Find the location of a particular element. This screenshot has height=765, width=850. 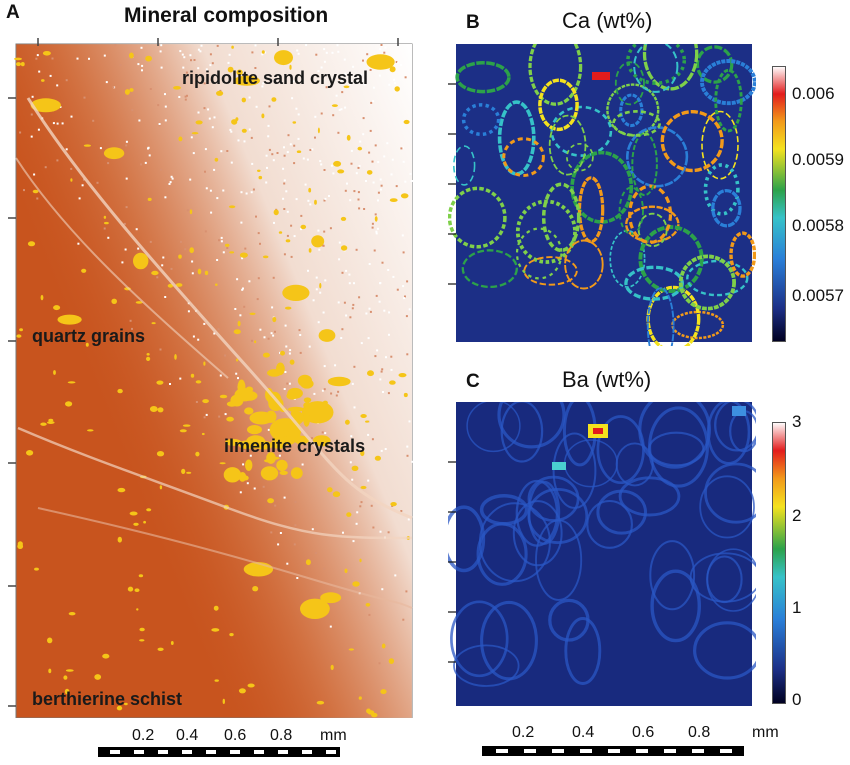

scalebar-a: 0.2 0.4 0.6 0.8 mm is located at coordinates (223, 742).